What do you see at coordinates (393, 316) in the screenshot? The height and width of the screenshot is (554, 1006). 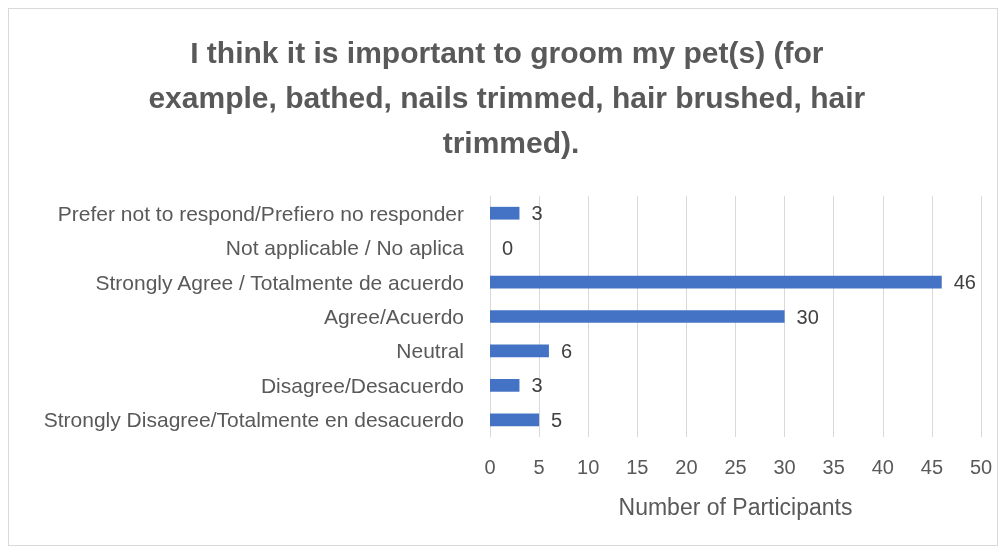 I see `y-tick-label: Agree/Acuerdo` at bounding box center [393, 316].